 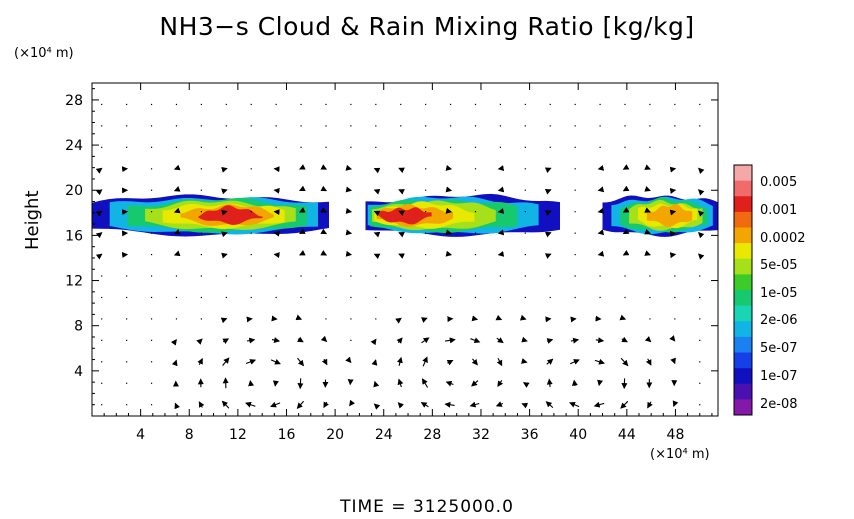 What do you see at coordinates (230, 215) in the screenshot?
I see `cloud-contour` at bounding box center [230, 215].